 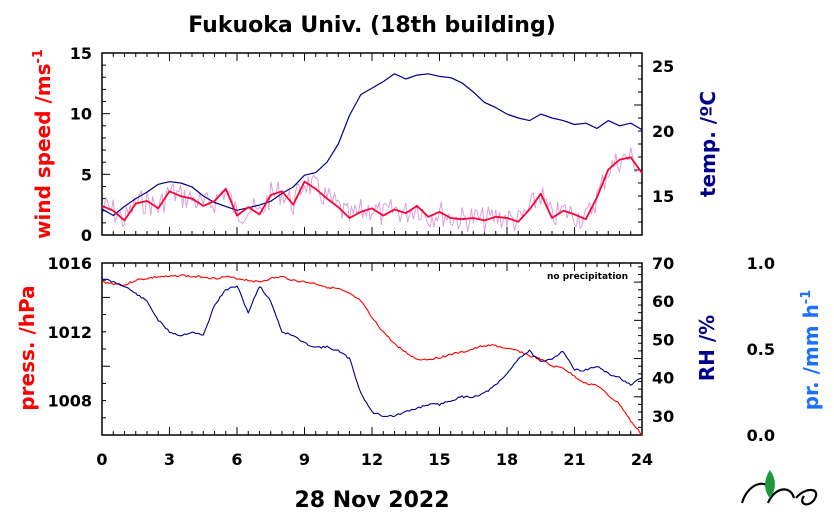 I want to click on temperature-axis-label: temp. /ºC, so click(x=708, y=144).